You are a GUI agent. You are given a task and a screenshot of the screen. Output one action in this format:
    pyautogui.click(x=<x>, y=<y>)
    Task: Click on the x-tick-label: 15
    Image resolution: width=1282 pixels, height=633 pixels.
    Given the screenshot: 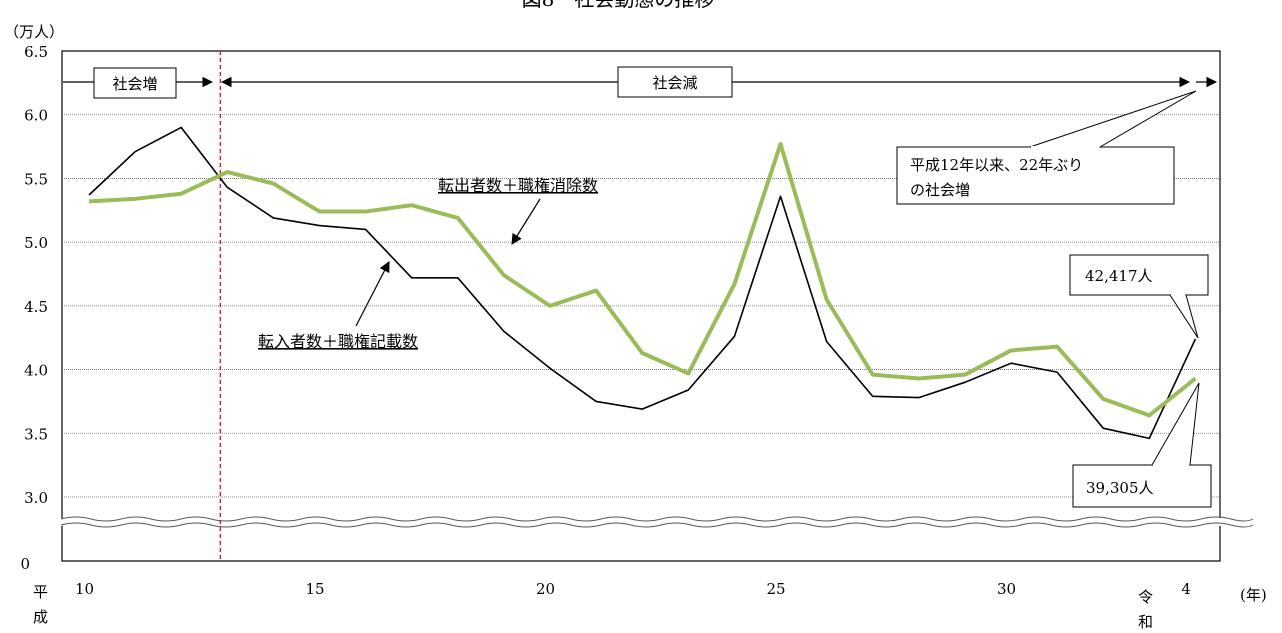 What is the action you would take?
    pyautogui.click(x=315, y=589)
    